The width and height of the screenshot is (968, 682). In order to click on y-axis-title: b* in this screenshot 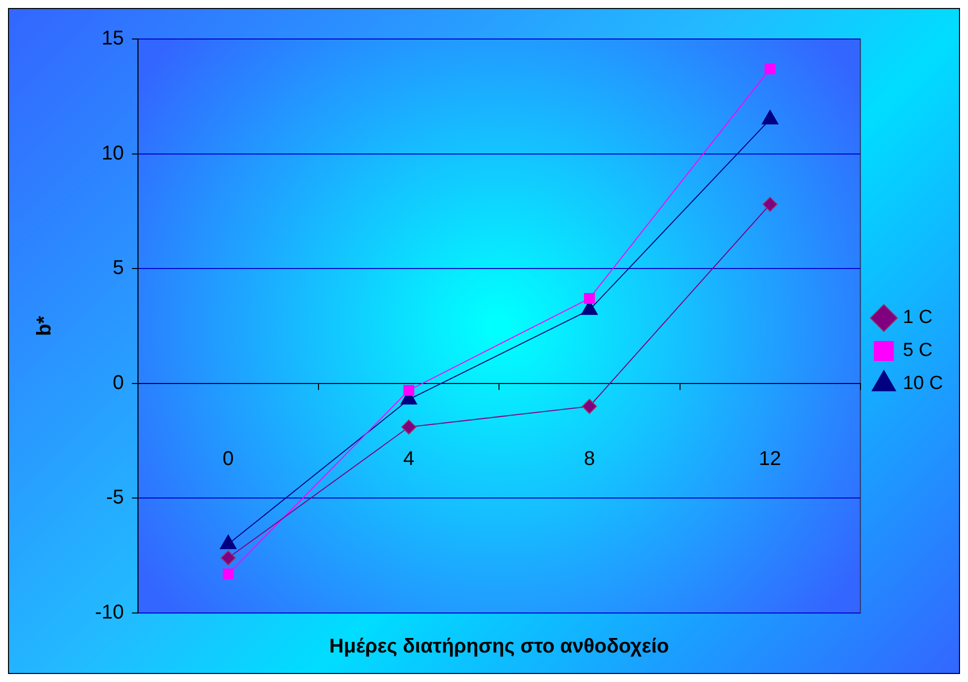, I will do `click(45, 326)`.